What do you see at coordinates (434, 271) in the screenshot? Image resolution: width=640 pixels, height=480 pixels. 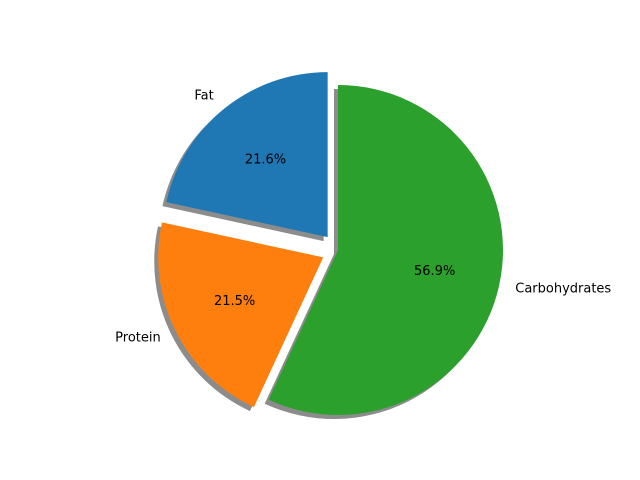 I see `pct-label-carbohydrates: 56.9%` at bounding box center [434, 271].